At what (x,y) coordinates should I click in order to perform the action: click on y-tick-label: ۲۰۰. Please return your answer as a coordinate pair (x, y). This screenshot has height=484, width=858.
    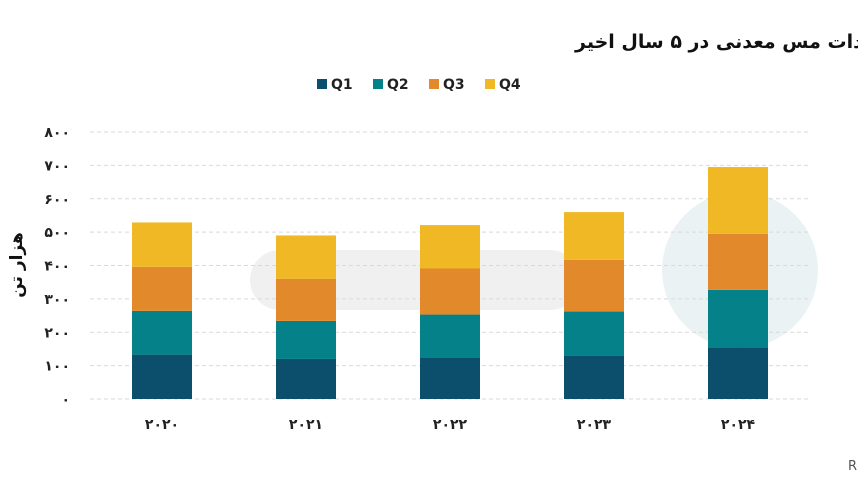
    Looking at the image, I should click on (57, 333).